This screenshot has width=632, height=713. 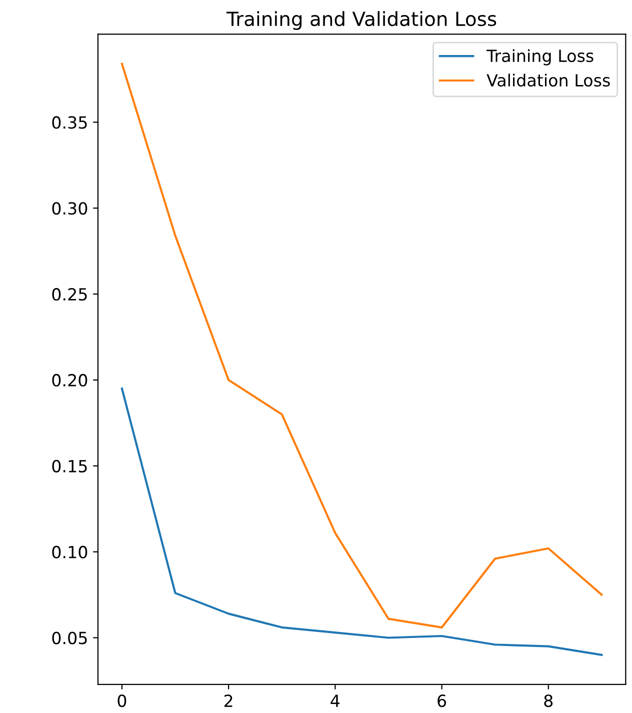 What do you see at coordinates (69, 638) in the screenshot?
I see `y-tick-label: 0.05` at bounding box center [69, 638].